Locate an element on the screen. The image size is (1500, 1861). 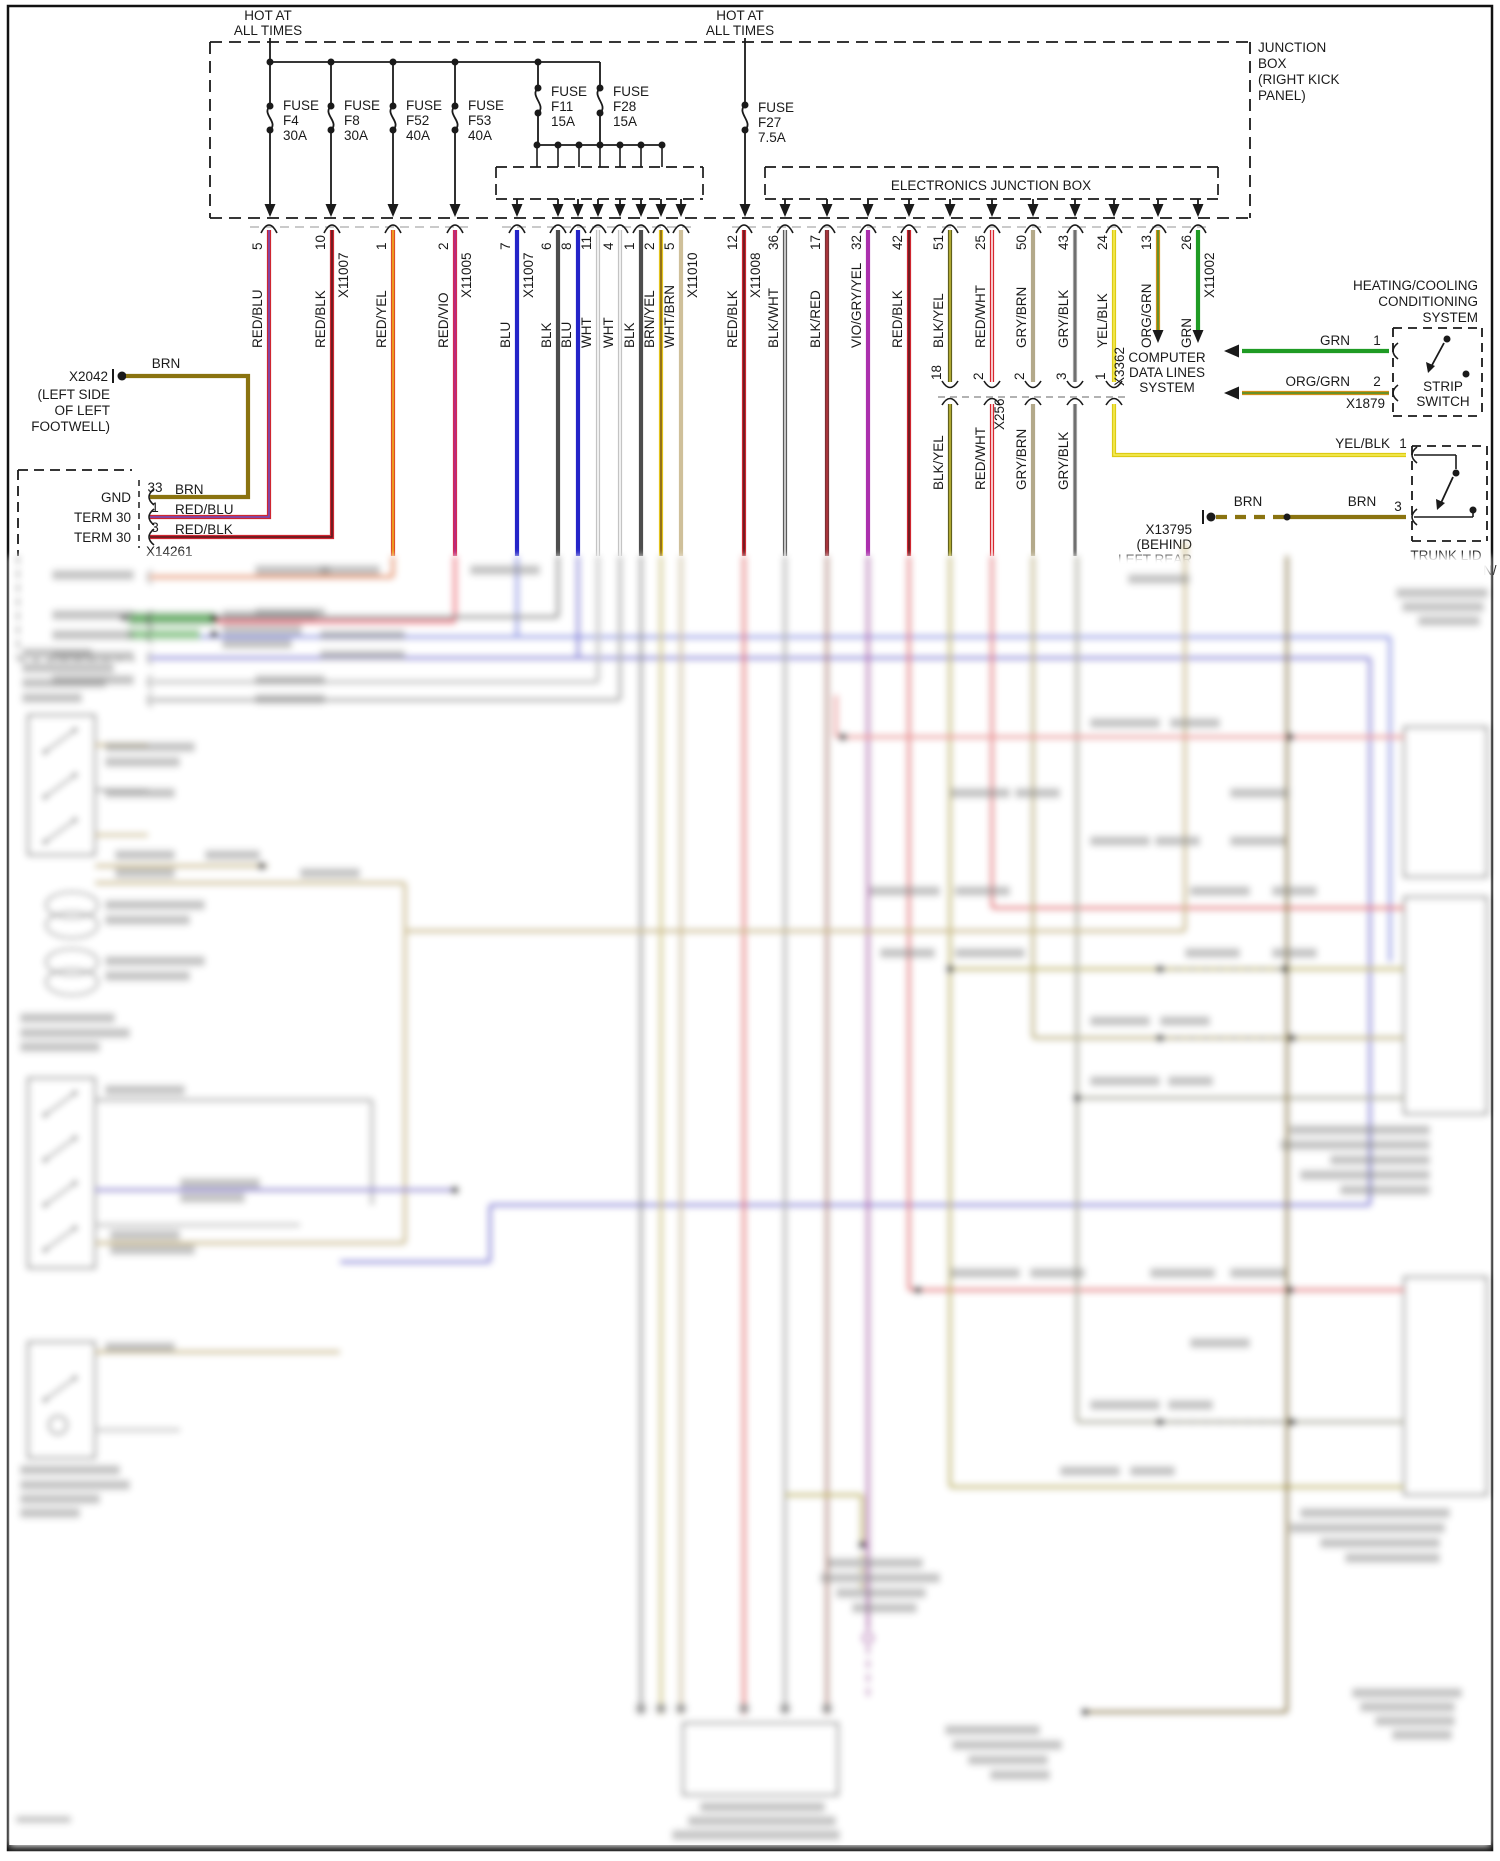
fuse-label: 15A is located at coordinates (625, 121).